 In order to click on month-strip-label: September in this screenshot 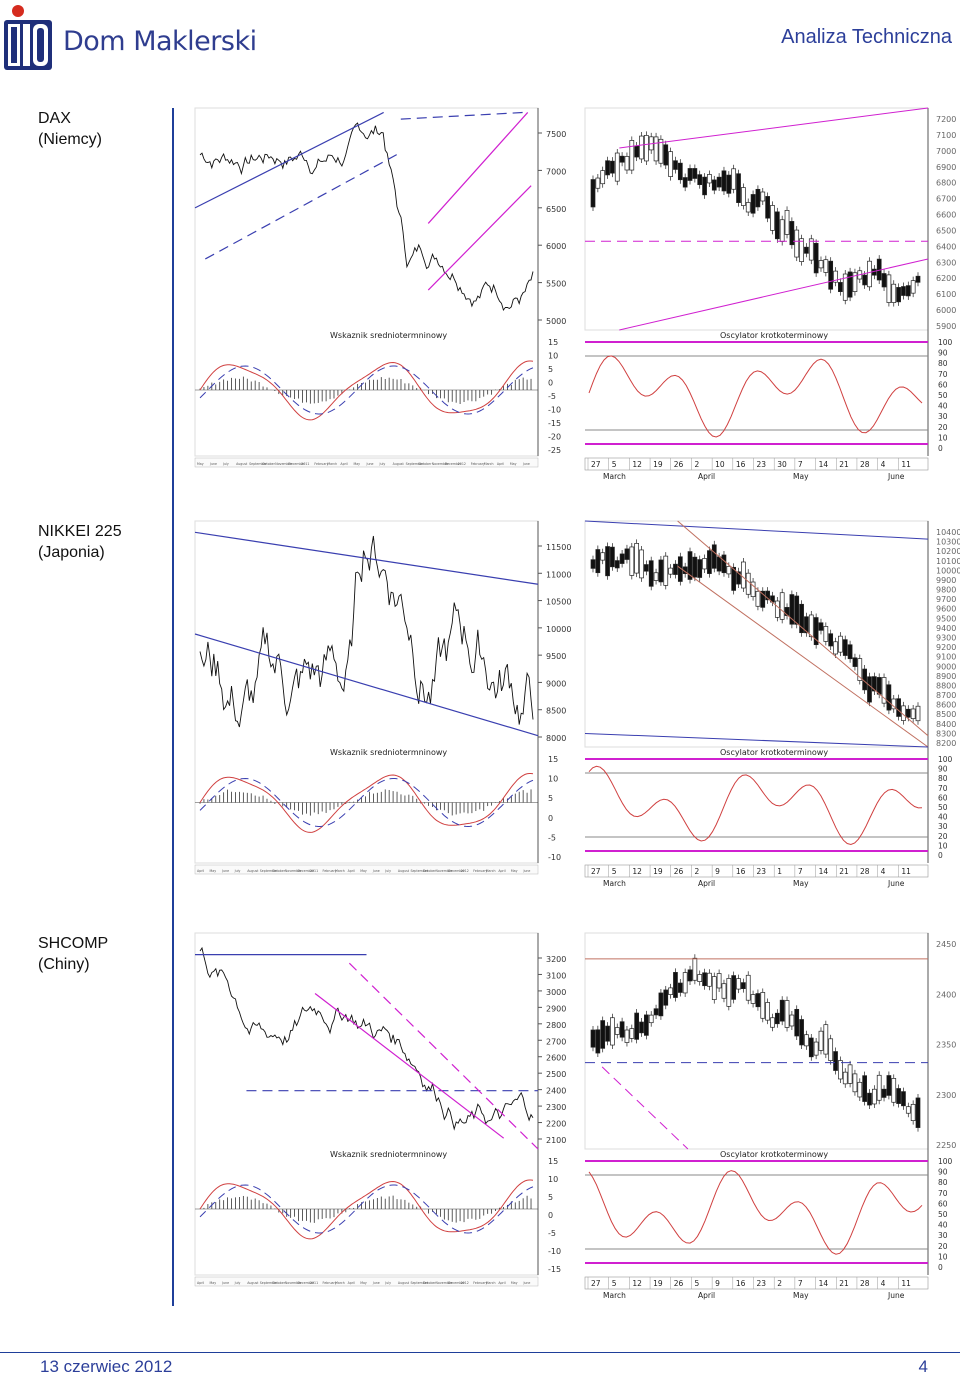, I will do `click(415, 464)`.